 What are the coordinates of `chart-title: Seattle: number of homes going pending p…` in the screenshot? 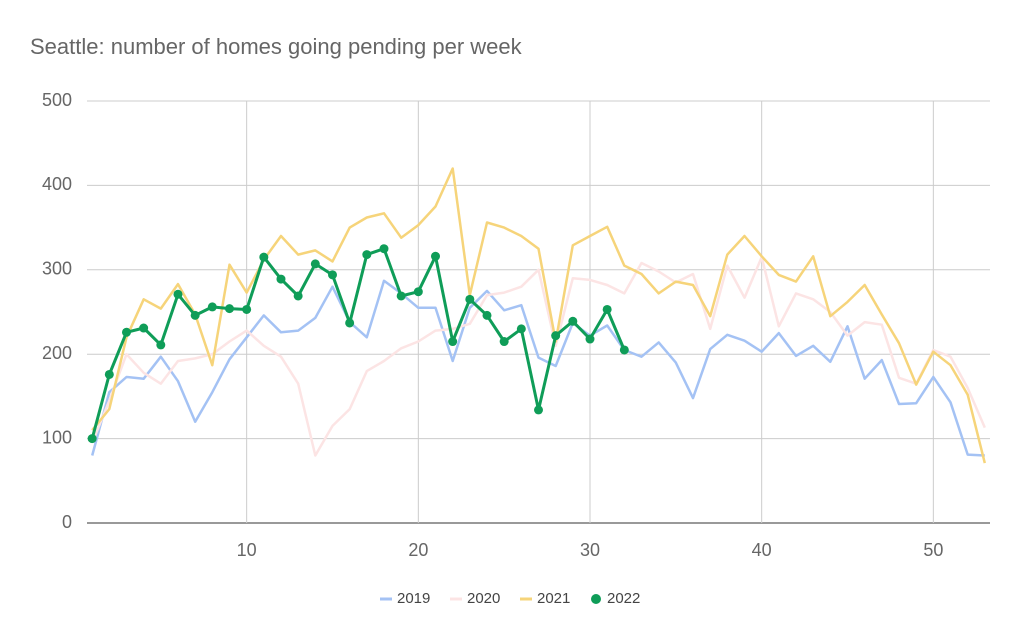 It's located at (276, 46).